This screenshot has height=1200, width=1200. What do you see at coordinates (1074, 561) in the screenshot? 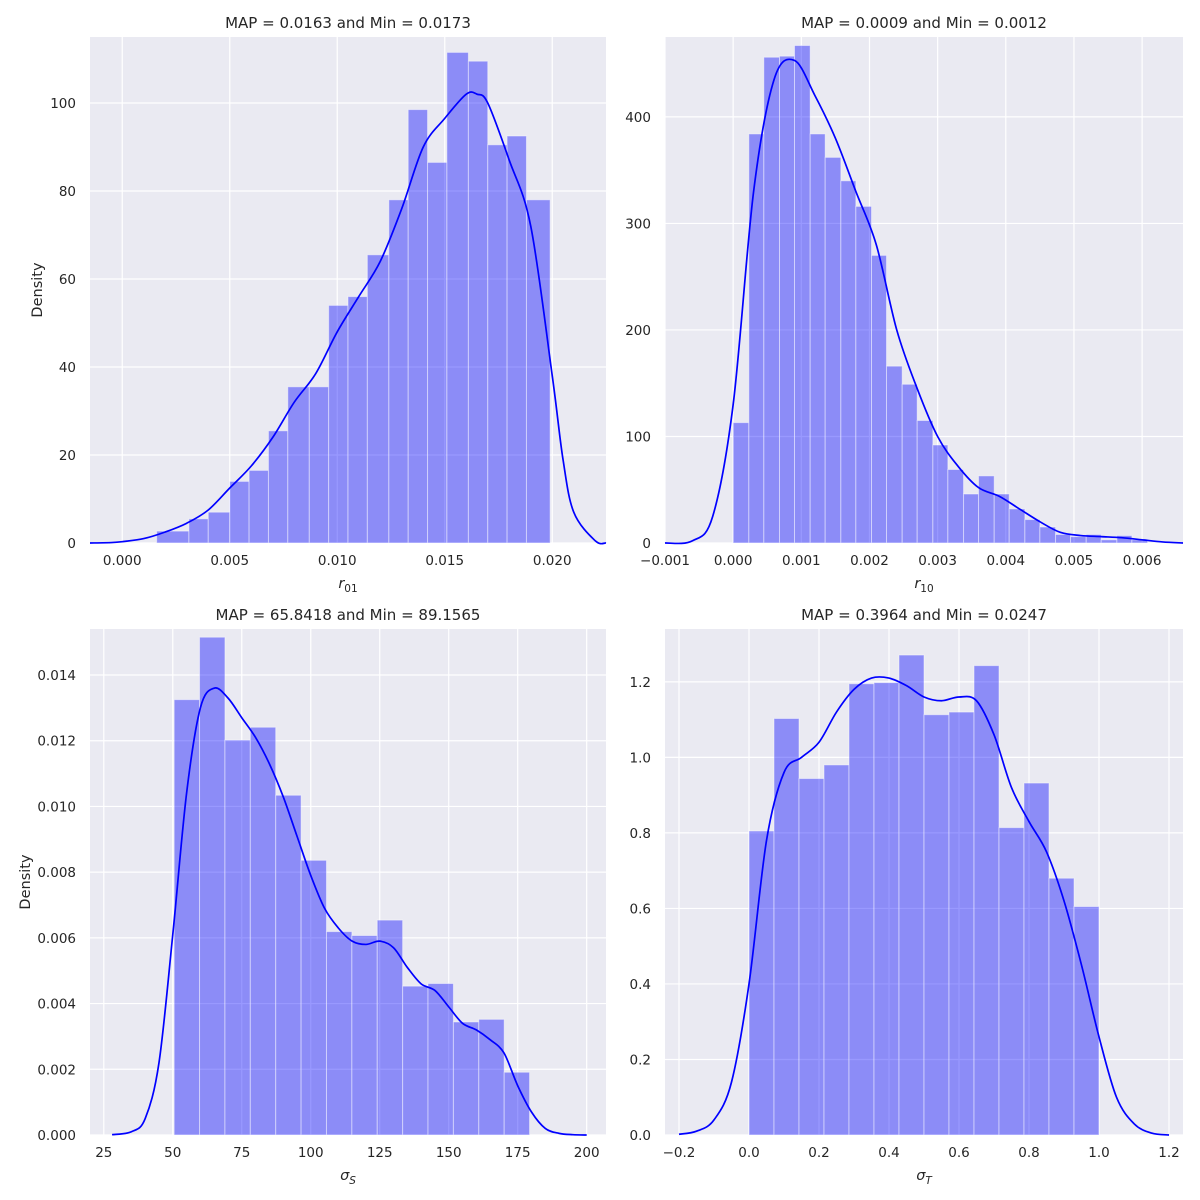
I see `x-tick-label: 0.005` at bounding box center [1074, 561].